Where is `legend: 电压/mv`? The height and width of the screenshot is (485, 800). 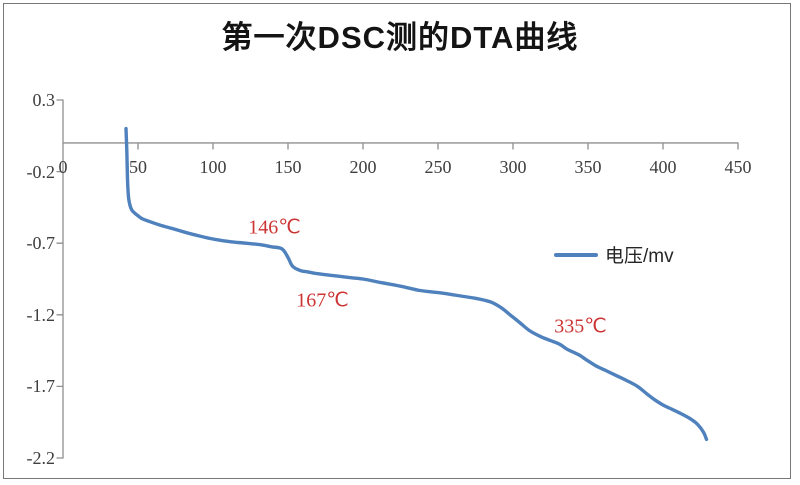
legend: 电压/mv is located at coordinates (614, 254).